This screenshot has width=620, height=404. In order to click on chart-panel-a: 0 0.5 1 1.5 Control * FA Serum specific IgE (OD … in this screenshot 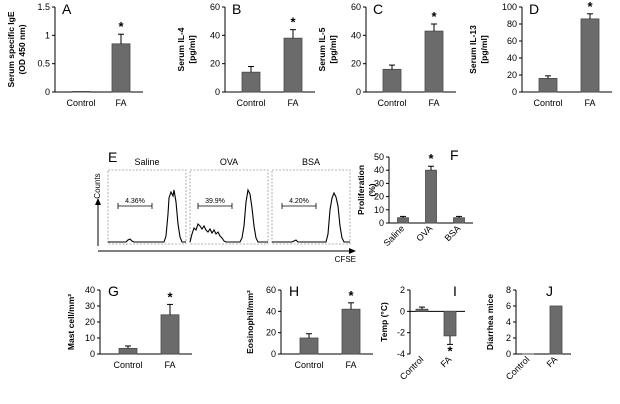, I will do `click(74, 54)`.